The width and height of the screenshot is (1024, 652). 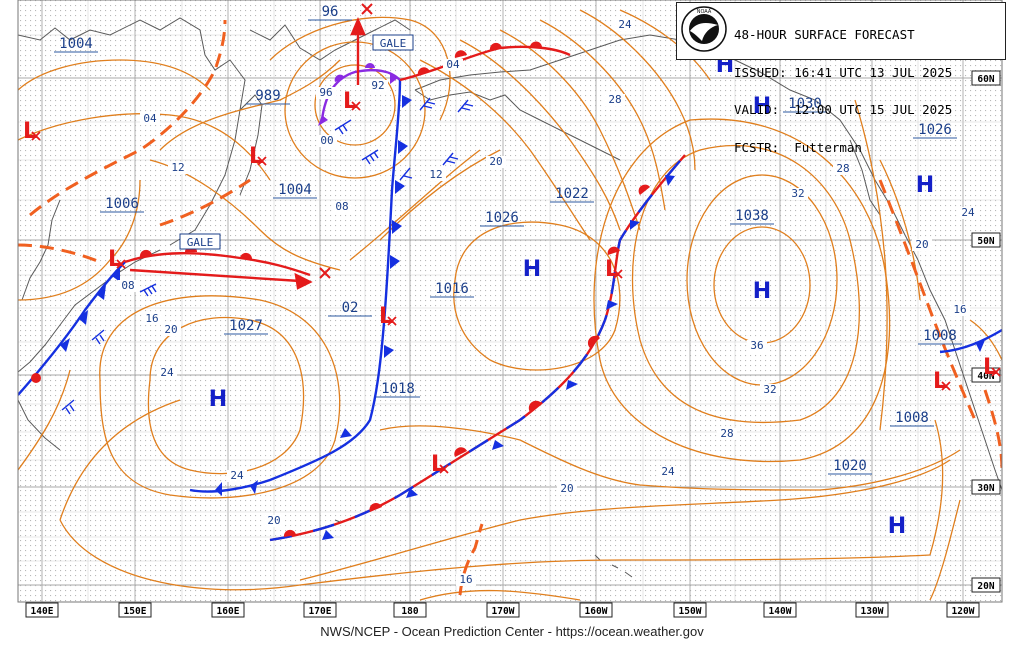 What do you see at coordinates (72, 328) in the screenshot?
I see `cold-front-west` at bounding box center [72, 328].